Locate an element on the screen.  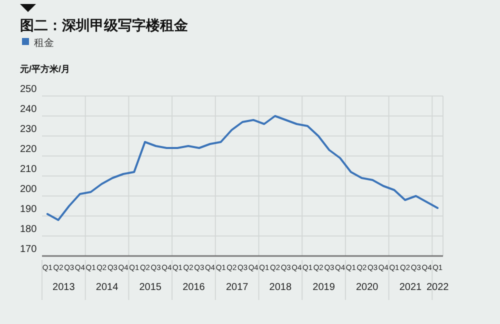
text: 2018 is located at coordinates (280, 287).